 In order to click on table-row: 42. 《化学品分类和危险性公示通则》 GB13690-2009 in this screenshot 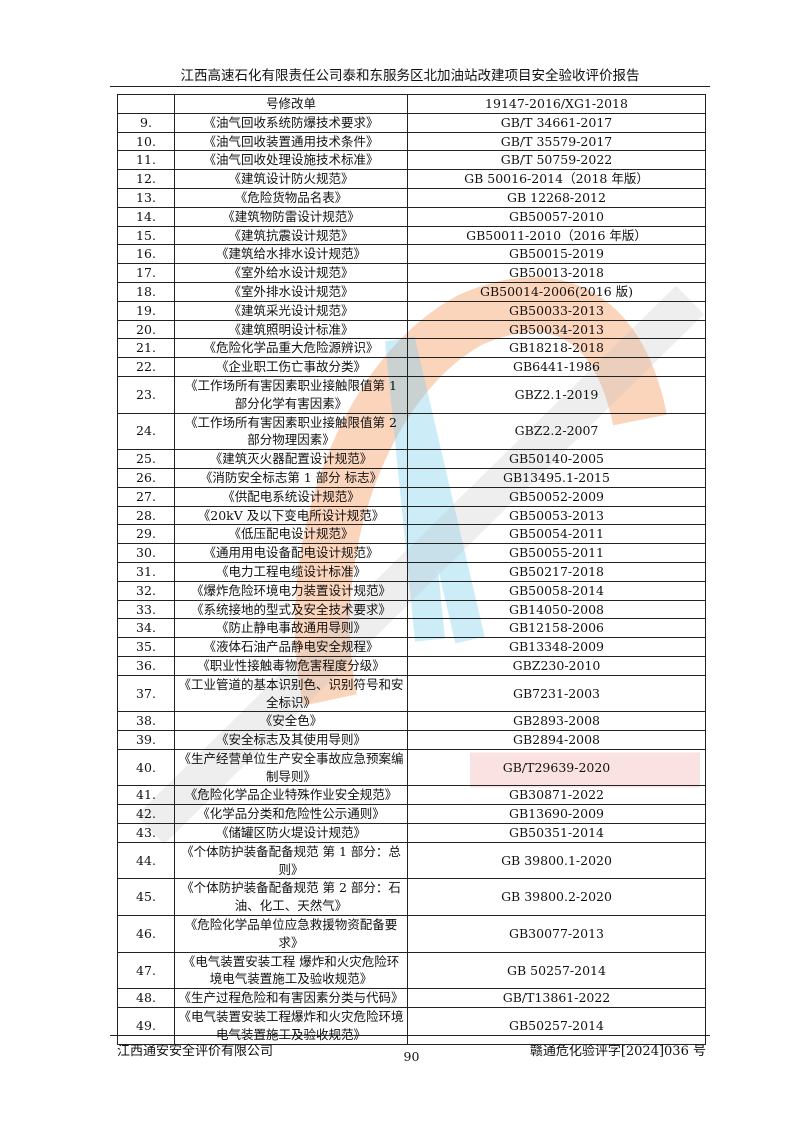, I will do `click(411, 814)`.